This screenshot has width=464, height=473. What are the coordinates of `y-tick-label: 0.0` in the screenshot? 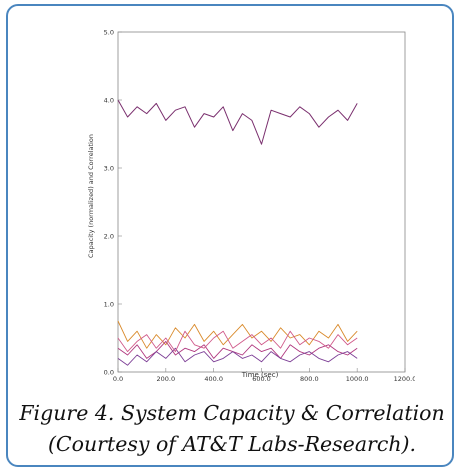 It's located at (109, 373).